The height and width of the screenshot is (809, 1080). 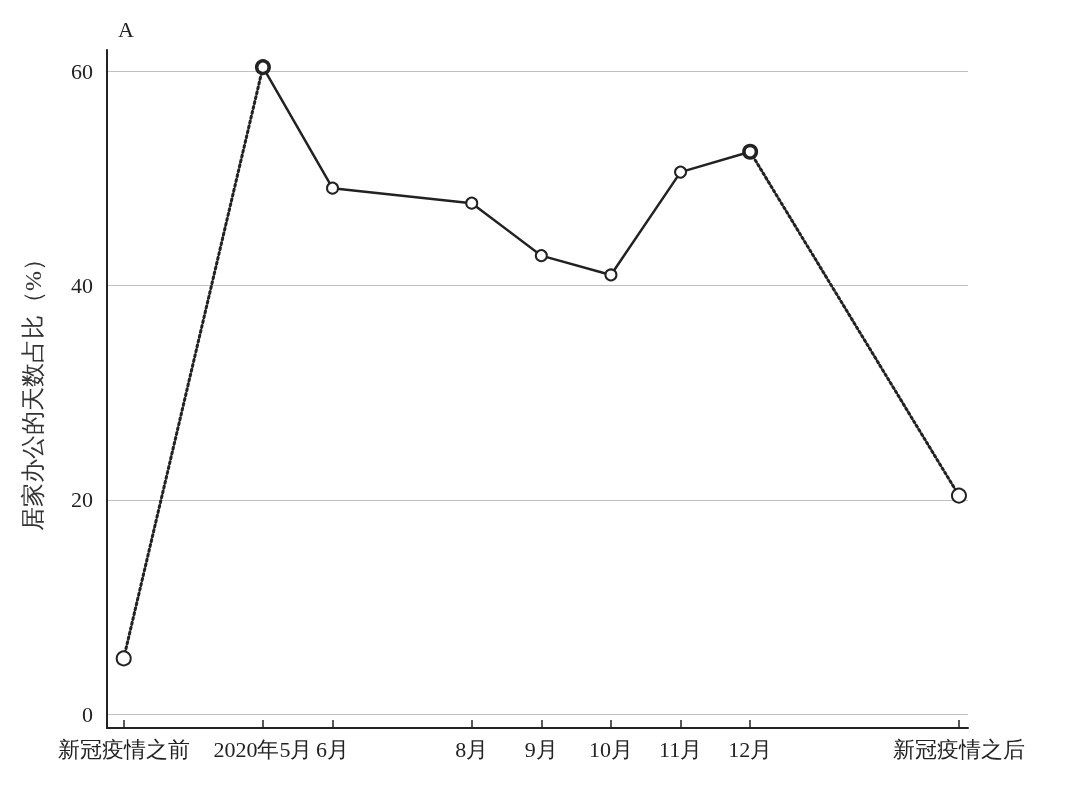 I want to click on x-tick-label: 9月, so click(x=541, y=749).